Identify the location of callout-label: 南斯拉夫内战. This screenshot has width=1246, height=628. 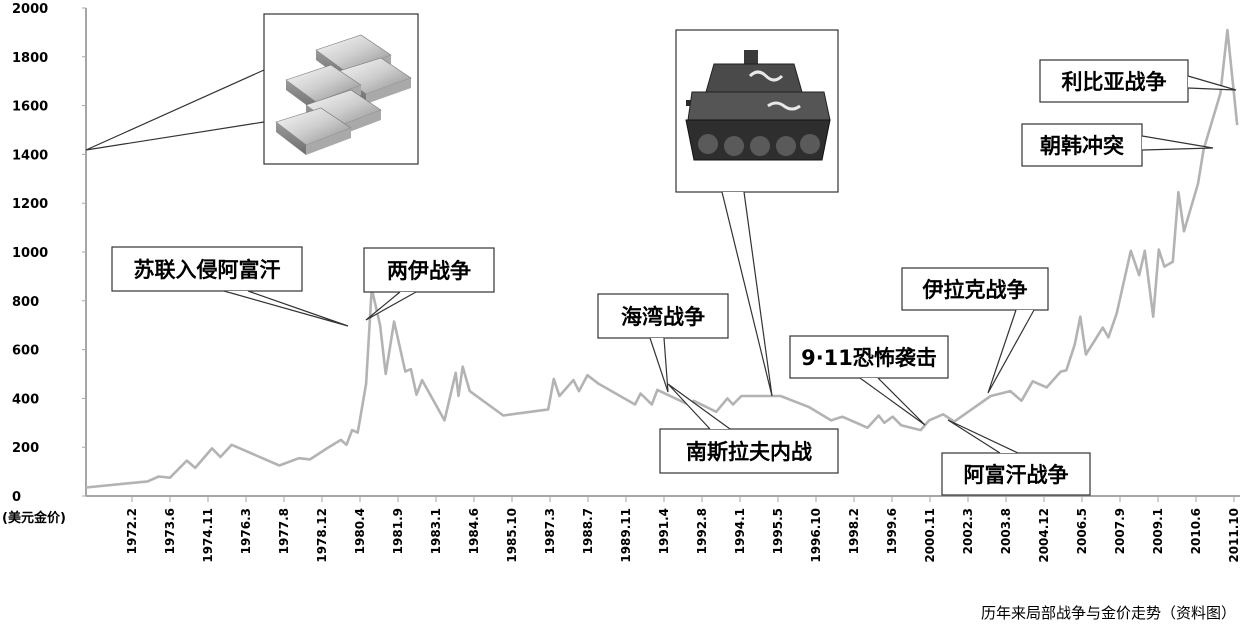
(749, 452).